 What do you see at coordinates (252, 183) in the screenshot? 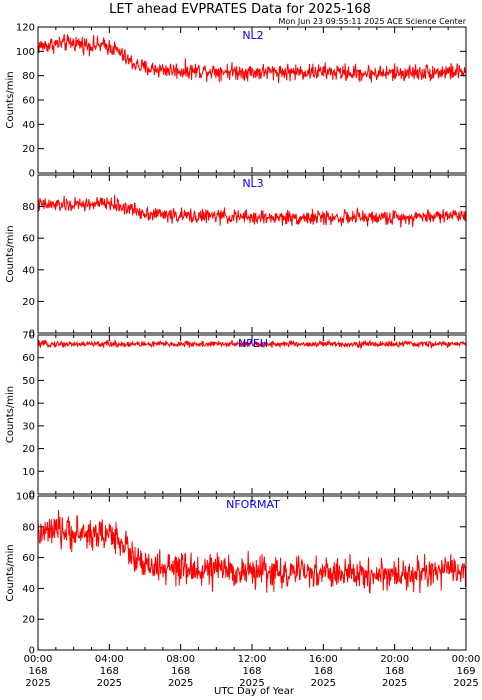
I see `series-label: NL3` at bounding box center [252, 183].